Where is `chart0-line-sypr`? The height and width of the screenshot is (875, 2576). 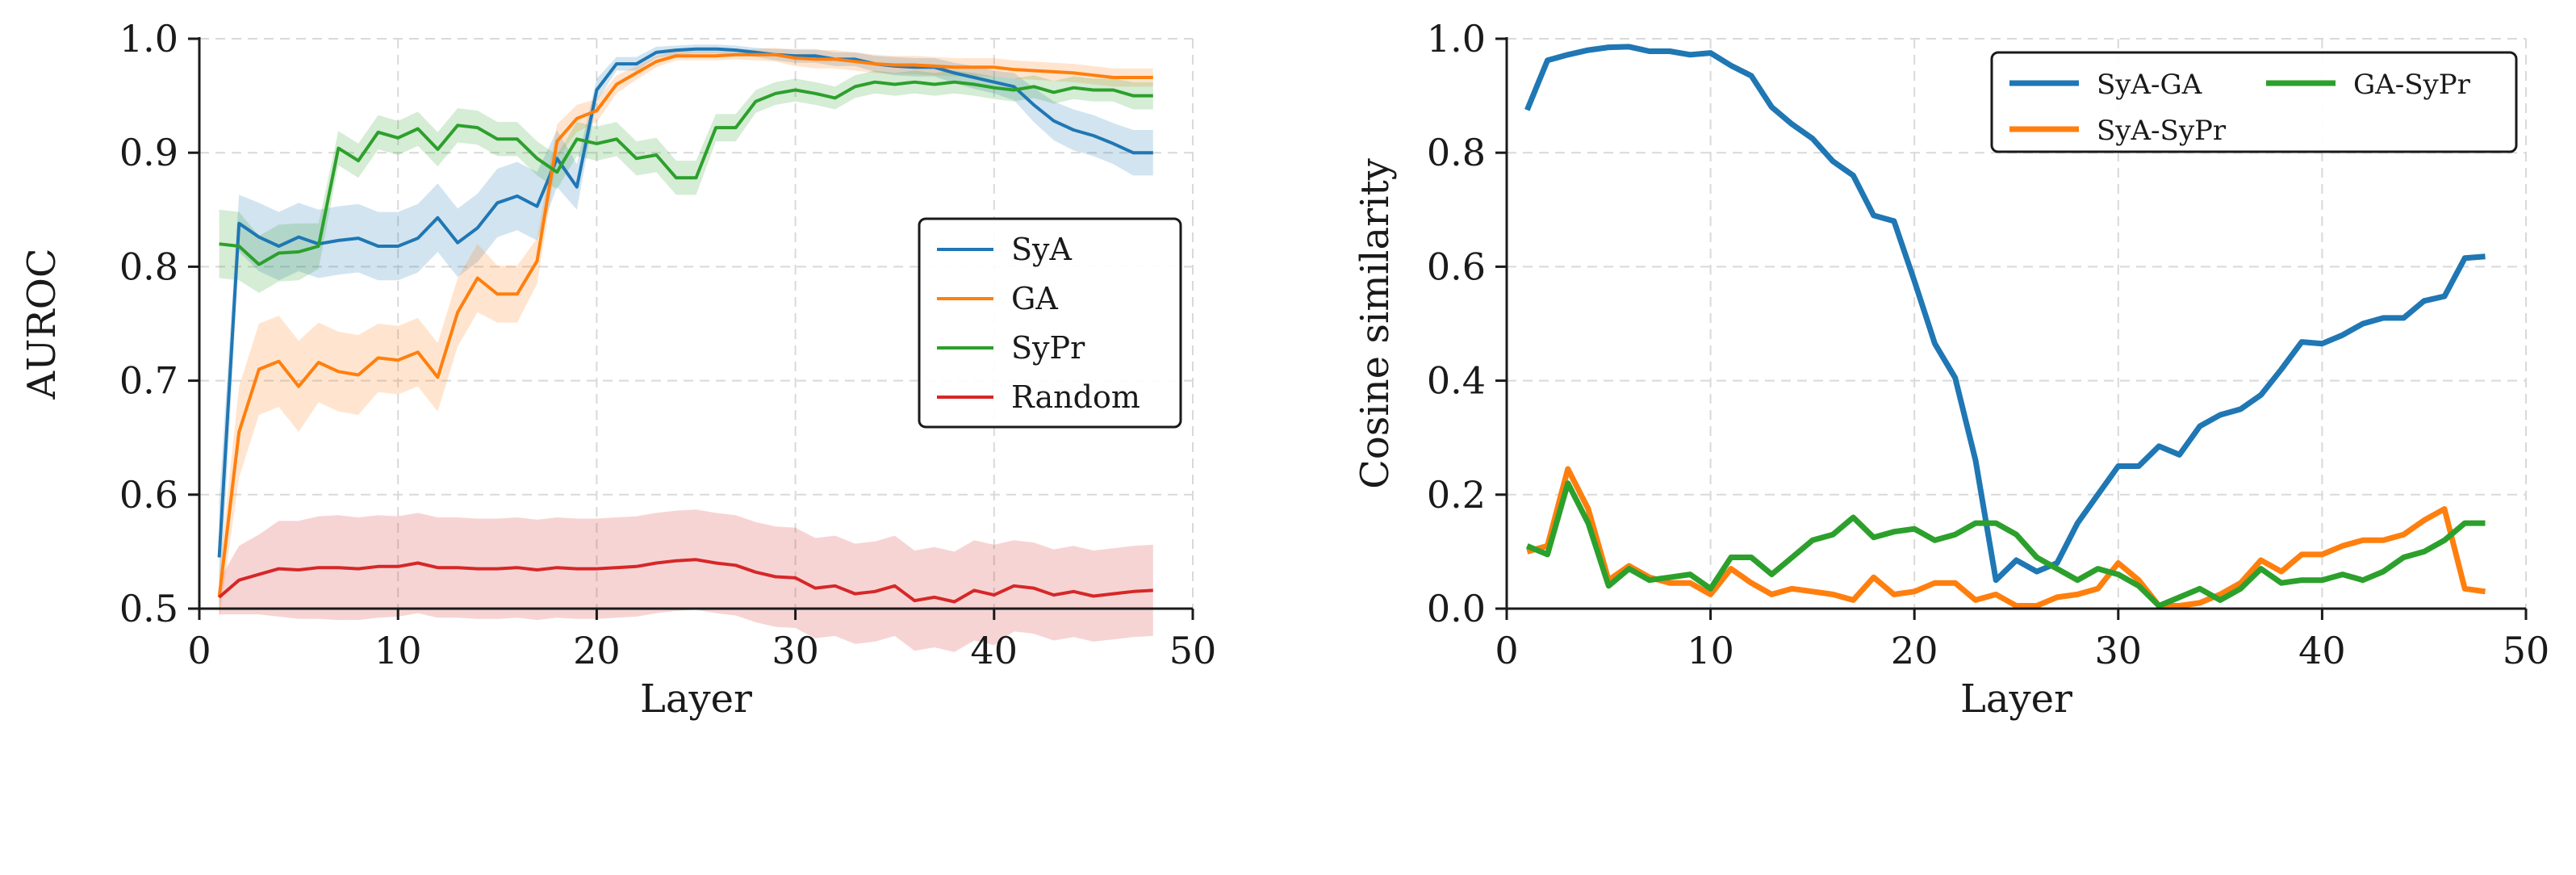 chart0-line-sypr is located at coordinates (686, 173).